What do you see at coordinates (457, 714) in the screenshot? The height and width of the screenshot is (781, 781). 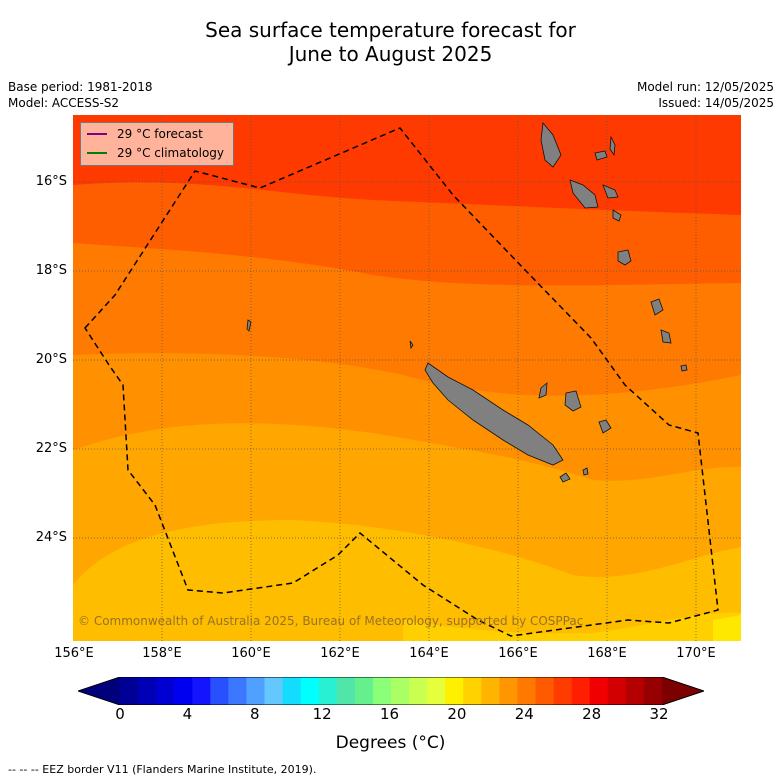 I see `colorbar-tick-label: 20` at bounding box center [457, 714].